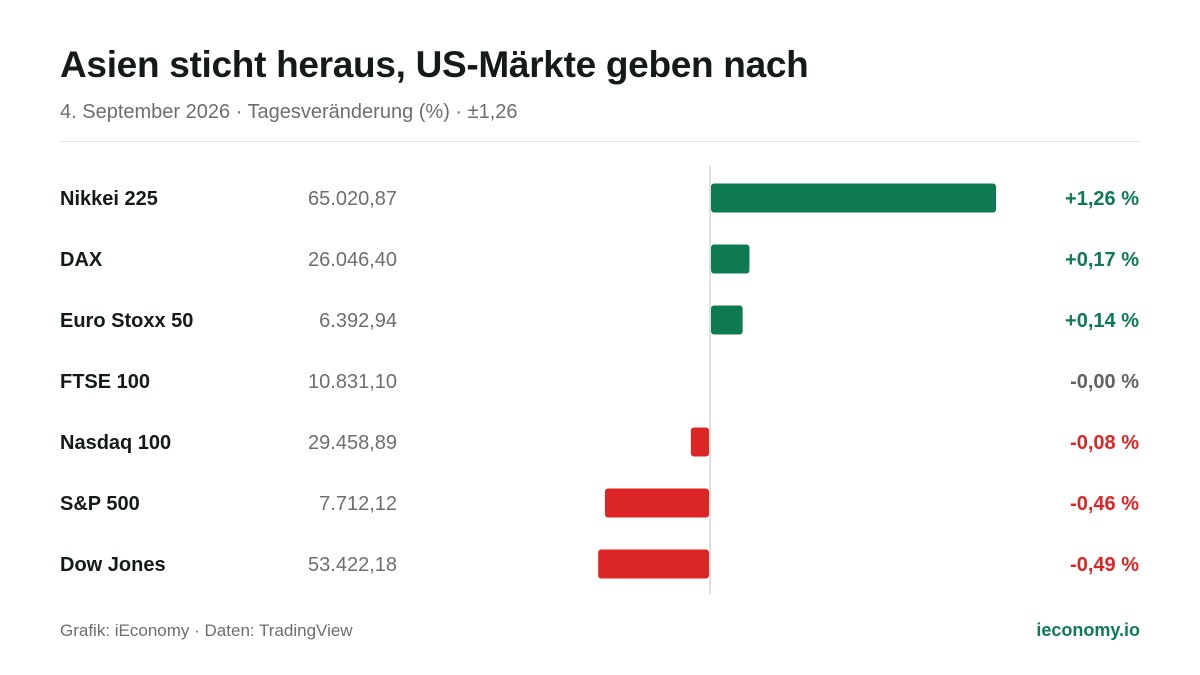 The width and height of the screenshot is (1200, 675). Describe the element at coordinates (81, 260) in the screenshot. I see `category-label: DAX` at that location.